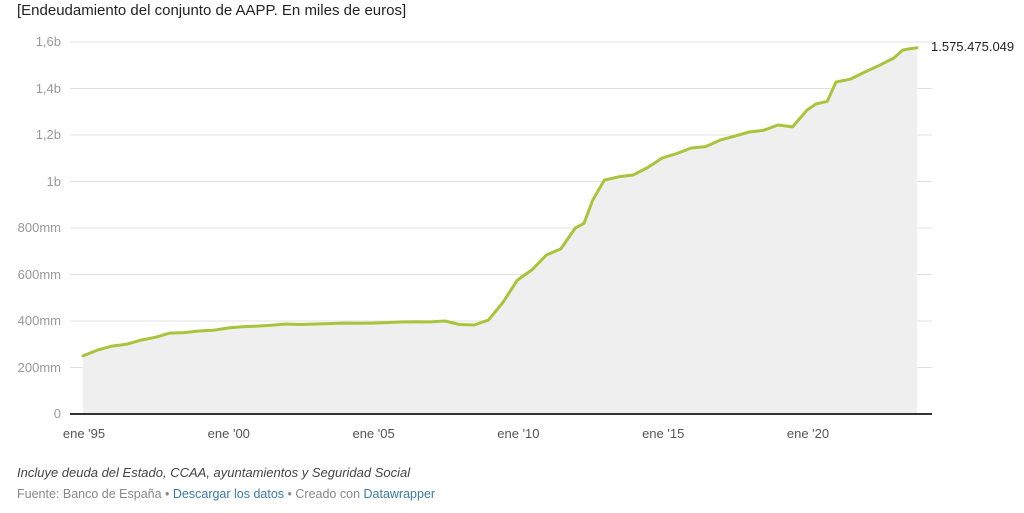  Describe the element at coordinates (973, 46) in the screenshot. I see `end-value-label: 1.575.475.049` at that location.